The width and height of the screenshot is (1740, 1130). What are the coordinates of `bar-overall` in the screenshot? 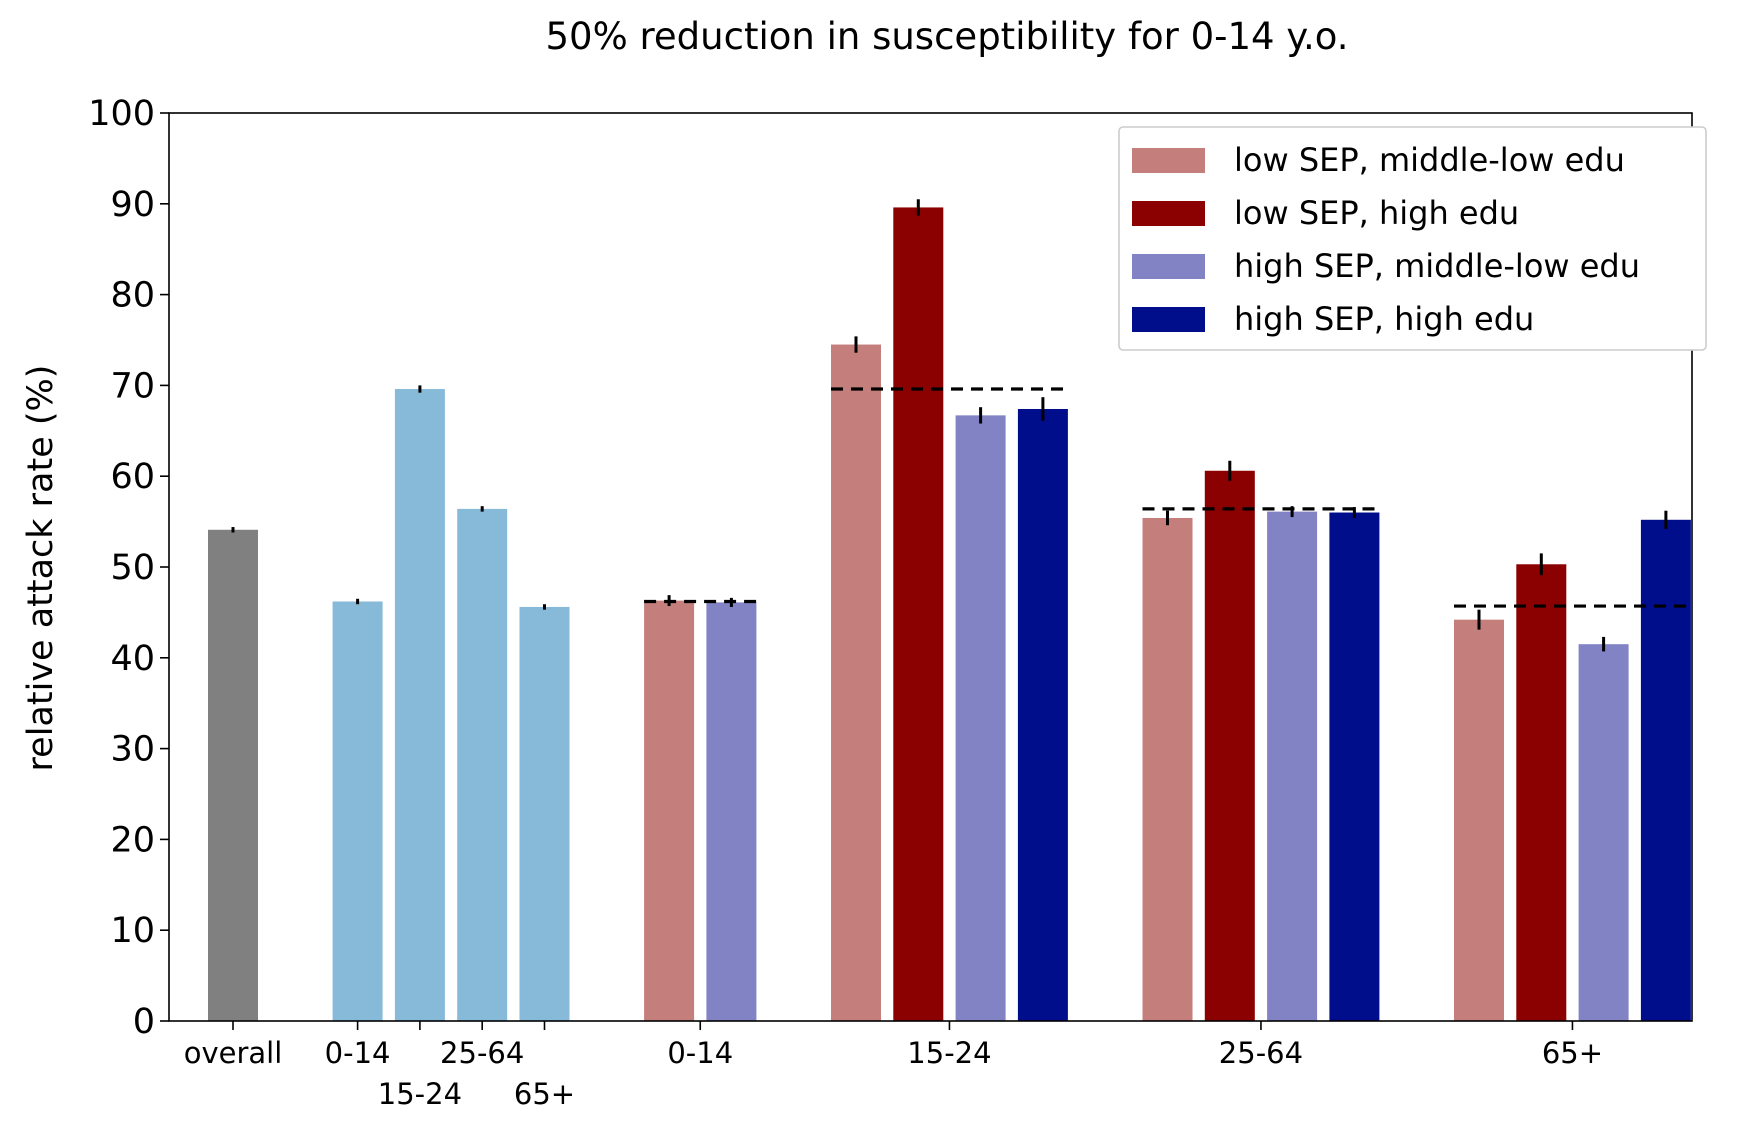 It's located at (233, 775).